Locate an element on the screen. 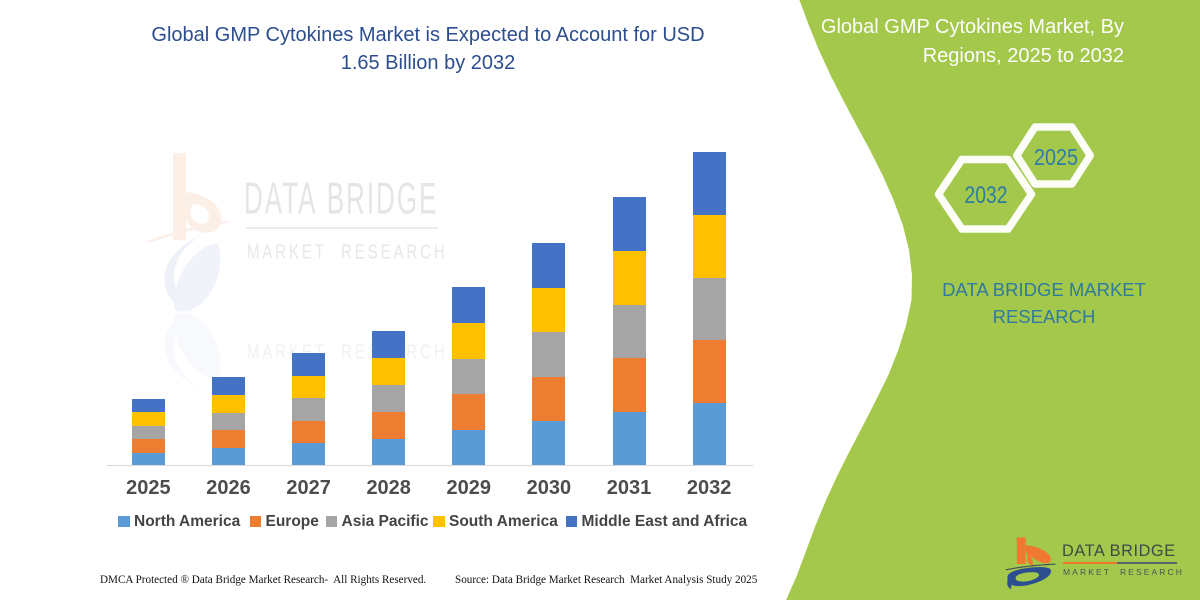  svg-text: 2032 is located at coordinates (986, 195).